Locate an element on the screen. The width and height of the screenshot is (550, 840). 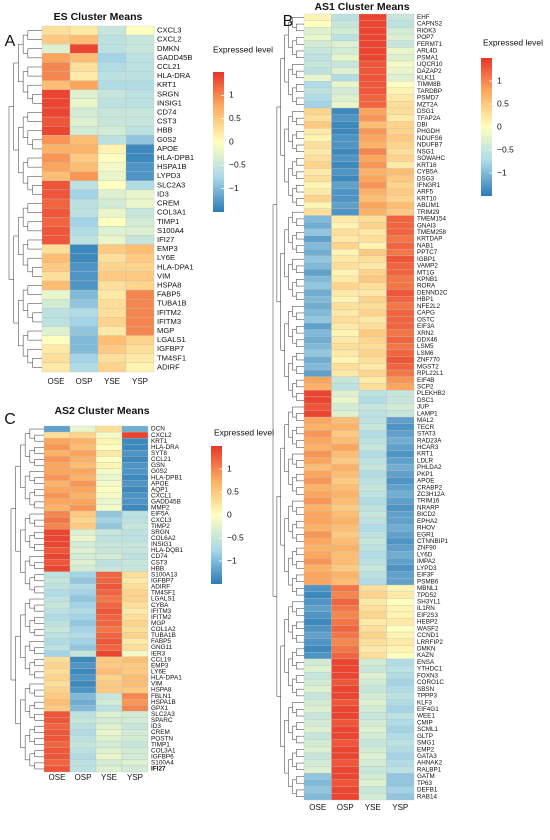
row-label: CORO1C is located at coordinates (430, 682).